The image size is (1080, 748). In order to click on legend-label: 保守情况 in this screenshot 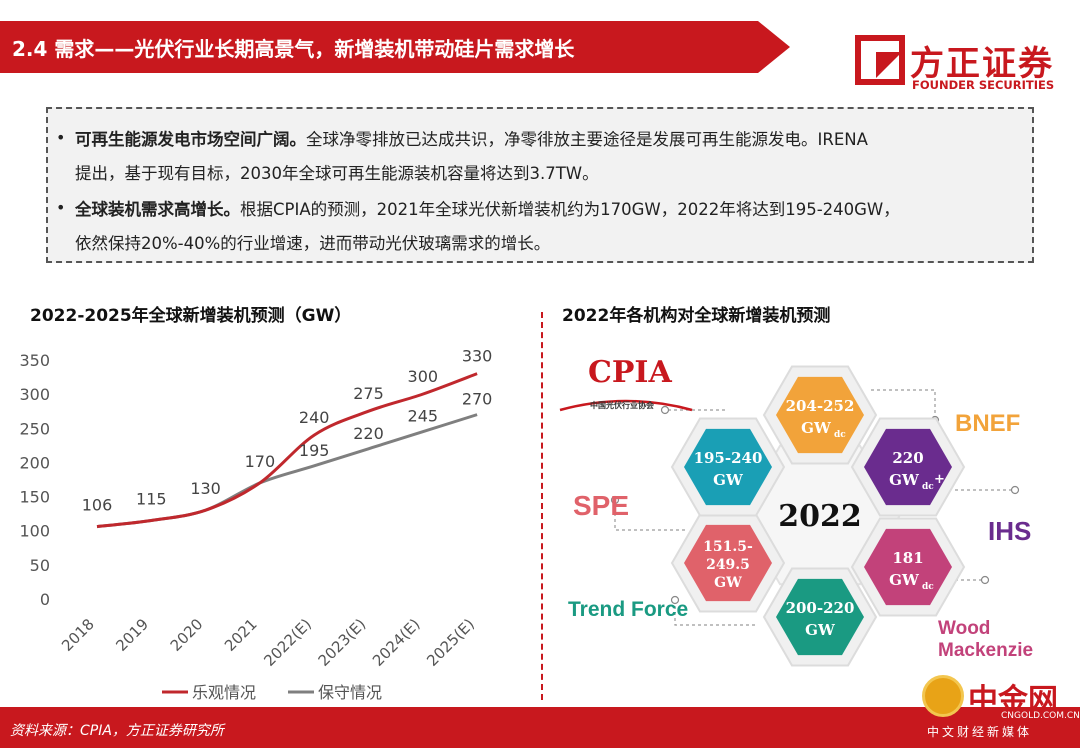, I will do `click(350, 692)`.